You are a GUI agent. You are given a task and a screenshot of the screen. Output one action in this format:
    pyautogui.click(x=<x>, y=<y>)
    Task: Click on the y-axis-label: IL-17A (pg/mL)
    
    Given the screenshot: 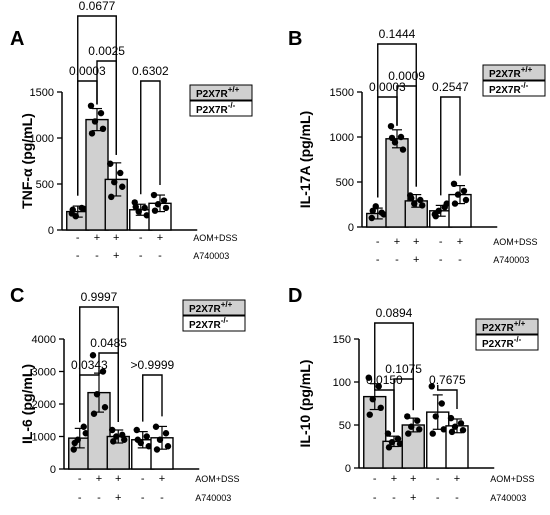 What is the action you would take?
    pyautogui.click(x=305, y=159)
    